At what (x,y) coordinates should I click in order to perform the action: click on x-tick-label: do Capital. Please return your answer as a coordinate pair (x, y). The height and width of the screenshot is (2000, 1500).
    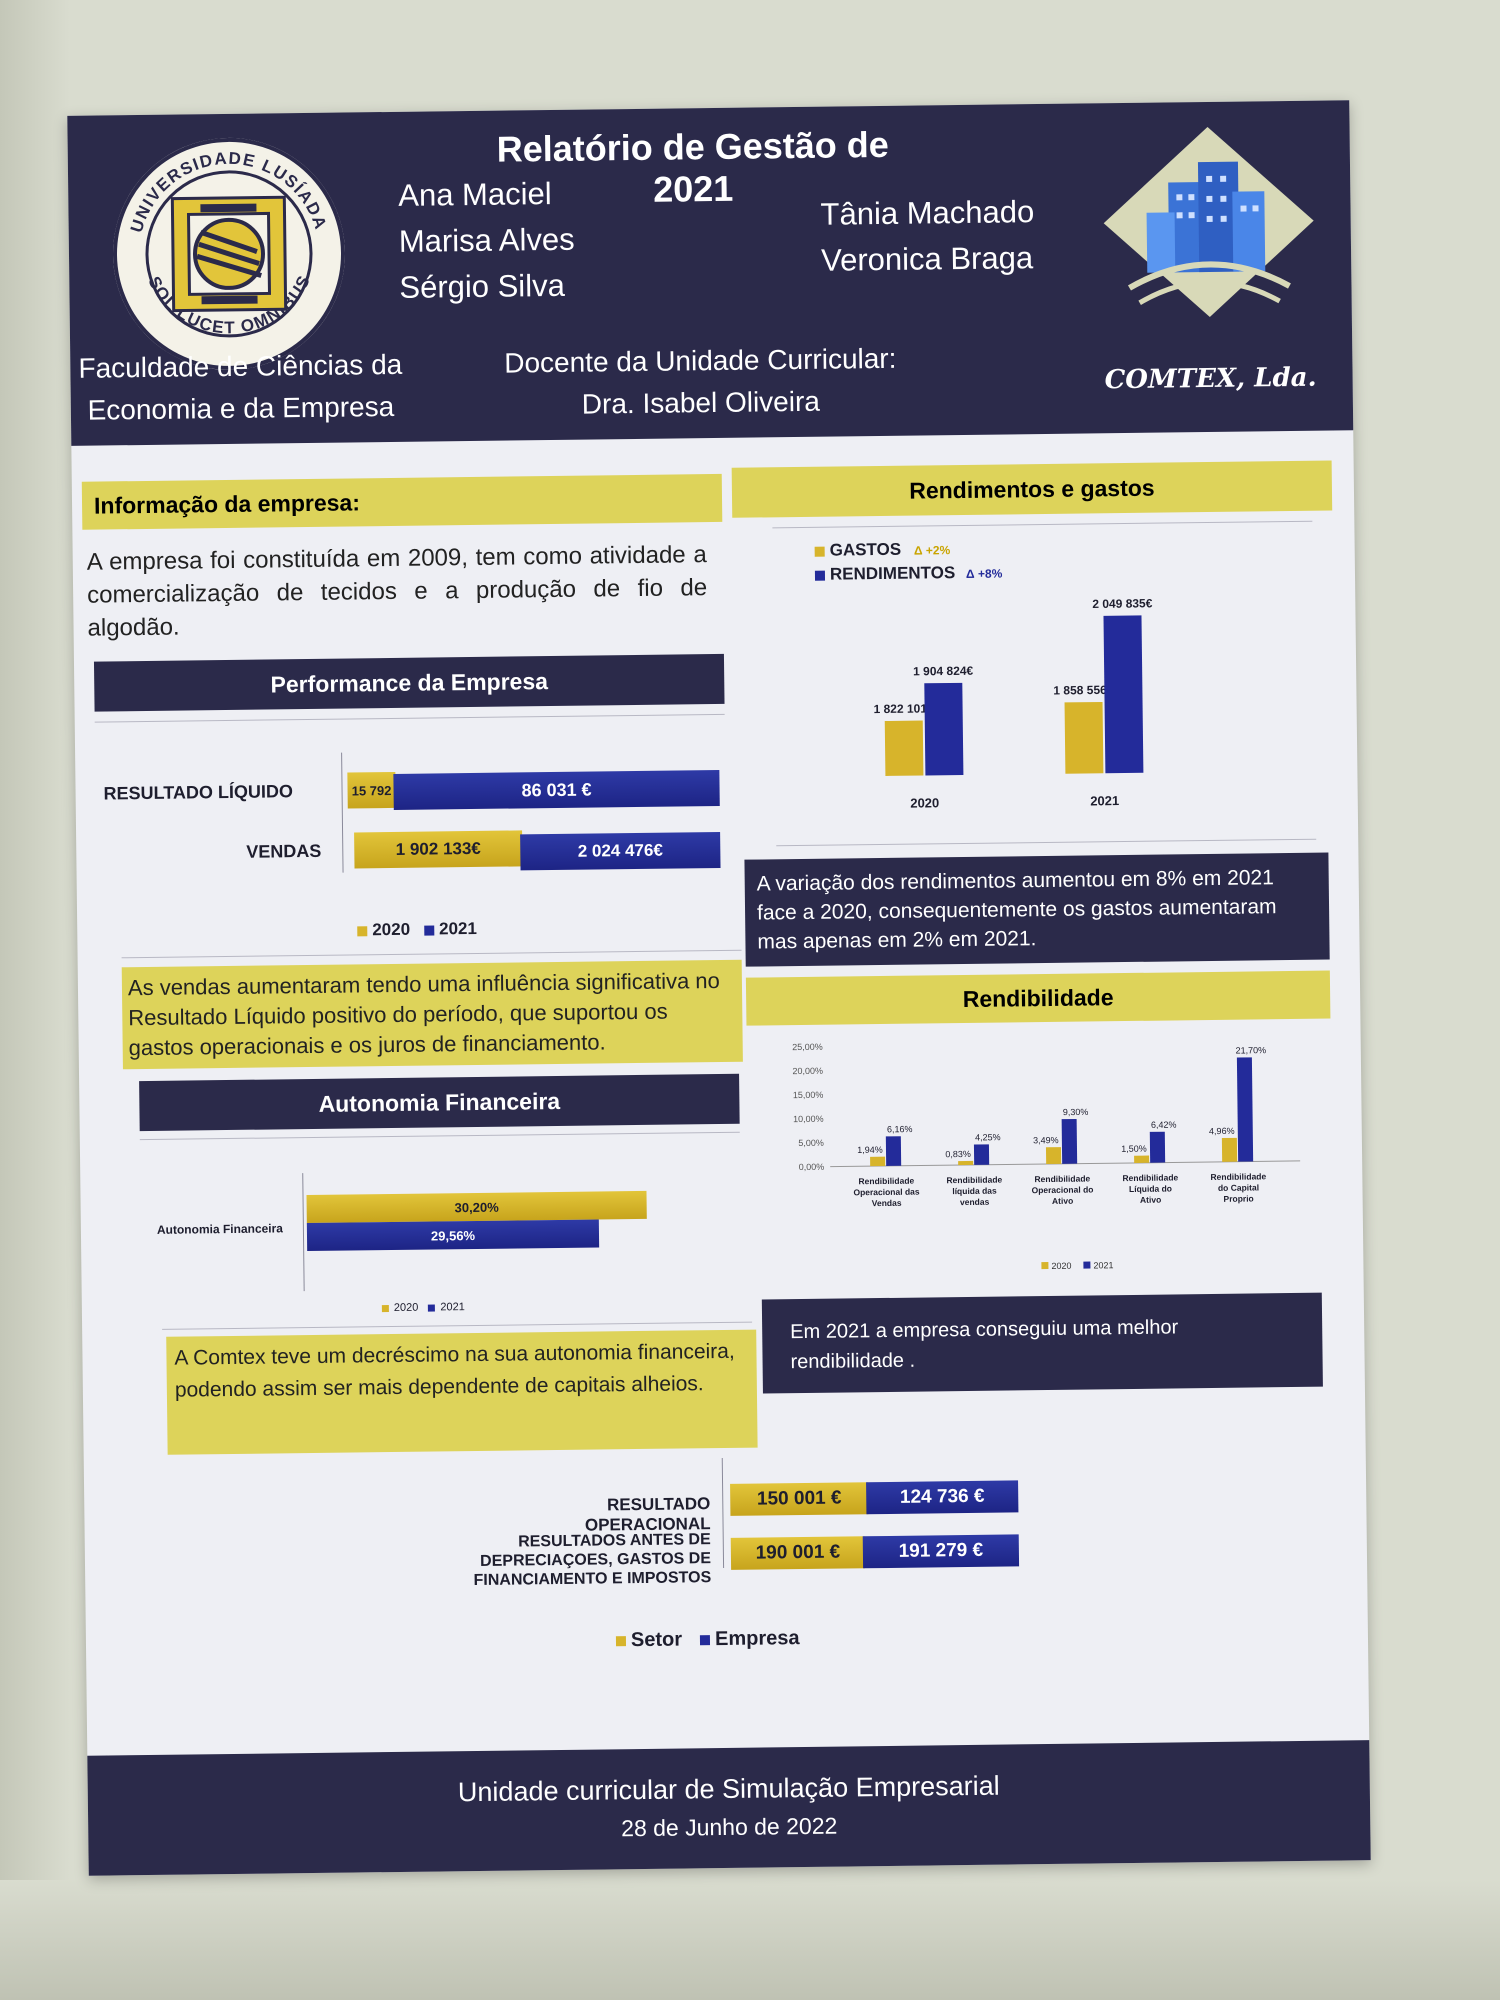
    Looking at the image, I should click on (1238, 1187).